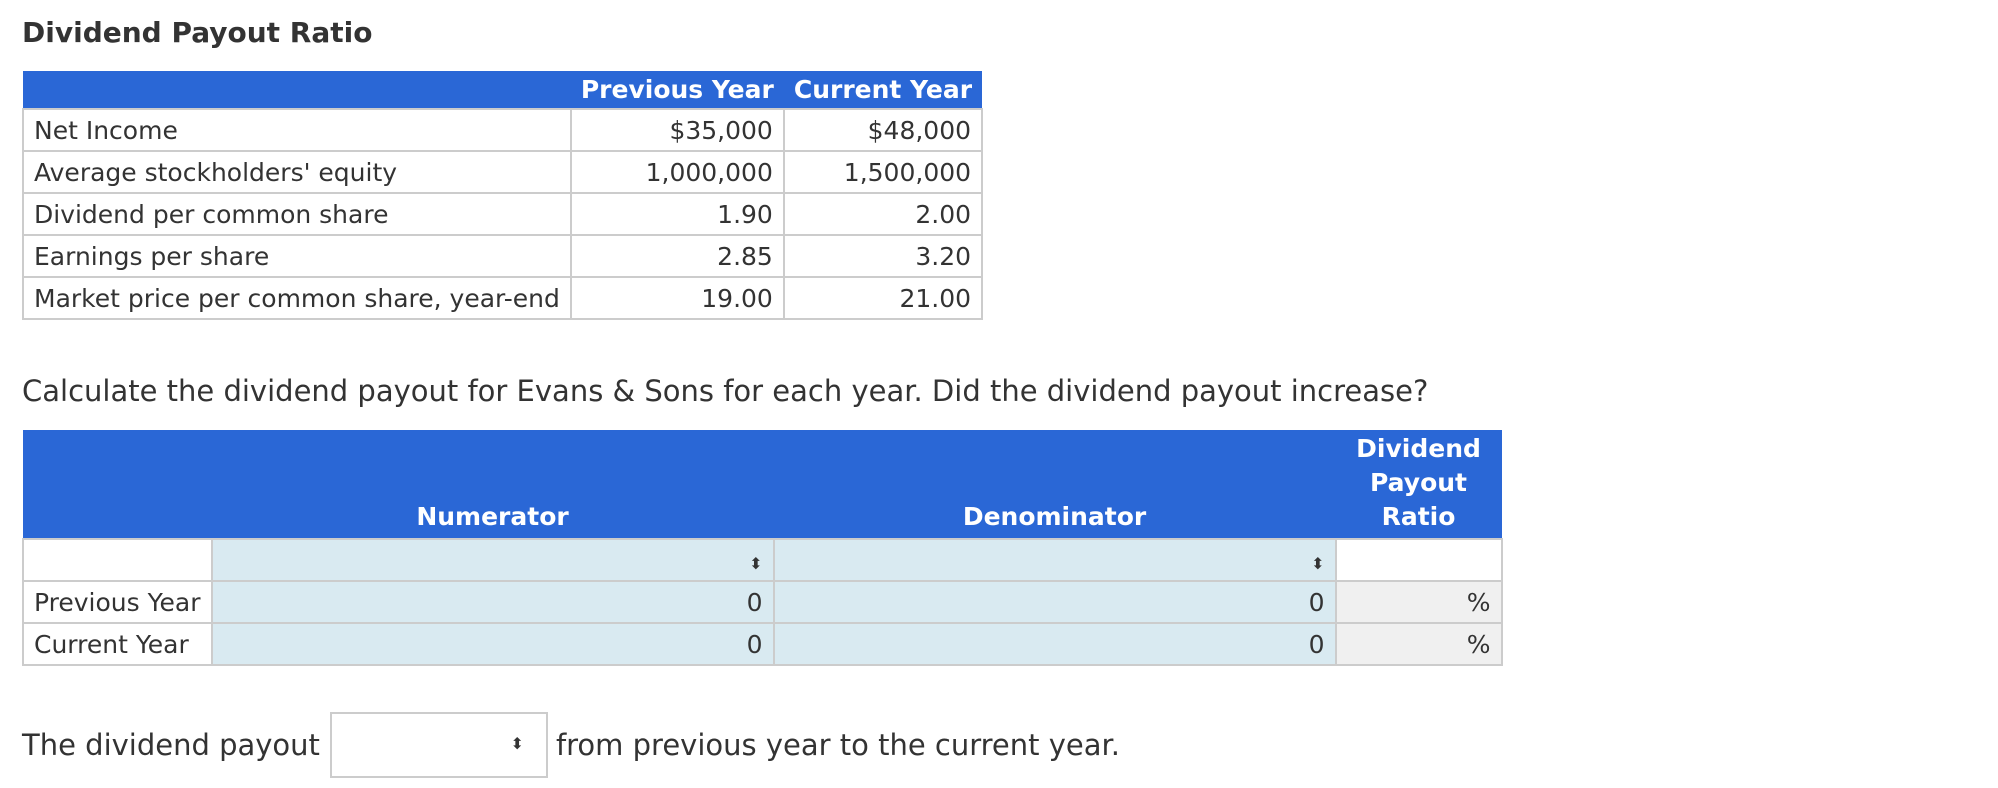 The height and width of the screenshot is (788, 1998). Describe the element at coordinates (438, 745) in the screenshot. I see `payout-change-select: ⬍` at that location.